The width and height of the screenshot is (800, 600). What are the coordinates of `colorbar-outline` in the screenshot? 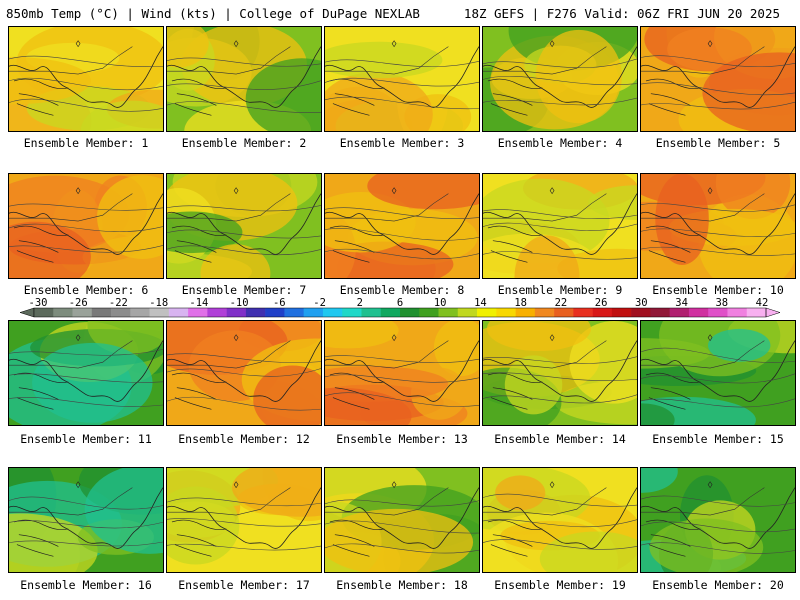 It's located at (400, 312).